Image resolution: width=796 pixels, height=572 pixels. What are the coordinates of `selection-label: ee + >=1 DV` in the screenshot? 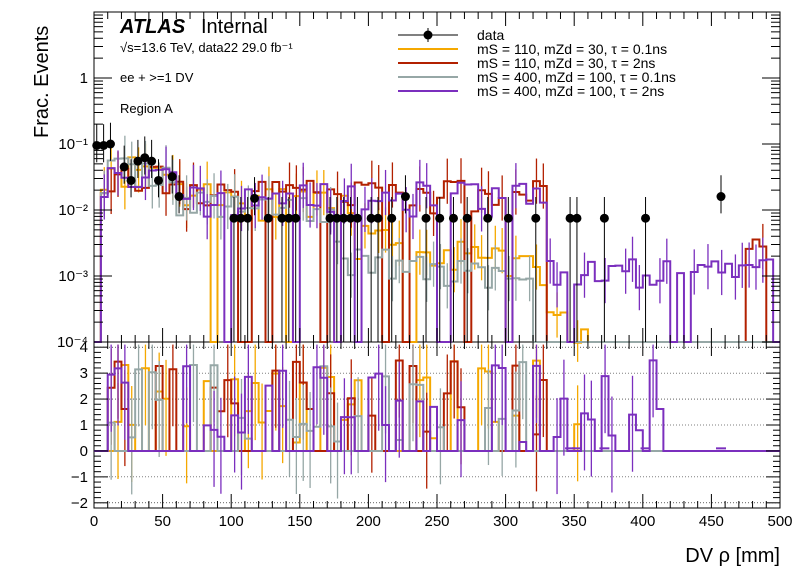 It's located at (157, 77).